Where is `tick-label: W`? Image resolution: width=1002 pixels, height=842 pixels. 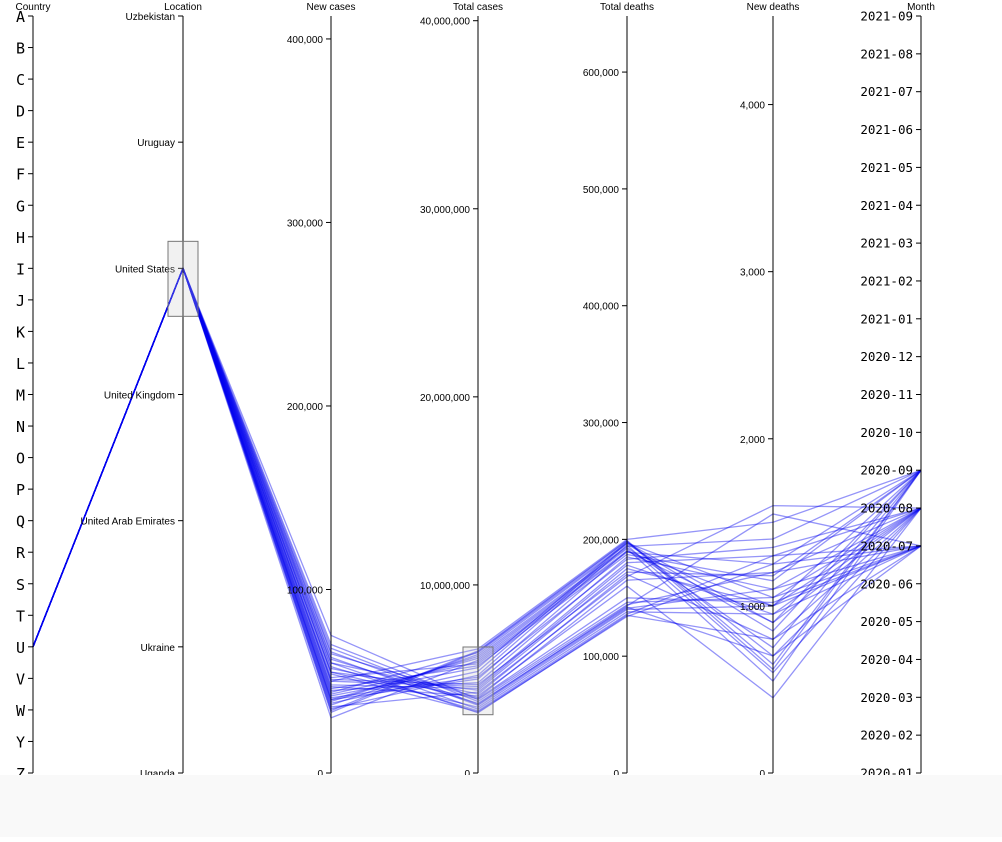
tick-label: W is located at coordinates (21, 711).